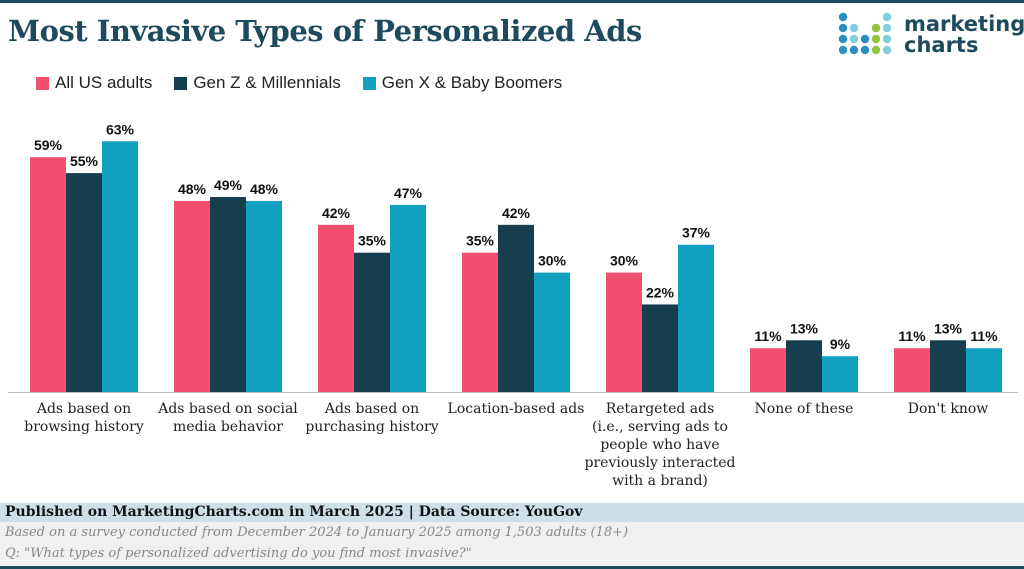  I want to click on data-label: 49%, so click(228, 185).